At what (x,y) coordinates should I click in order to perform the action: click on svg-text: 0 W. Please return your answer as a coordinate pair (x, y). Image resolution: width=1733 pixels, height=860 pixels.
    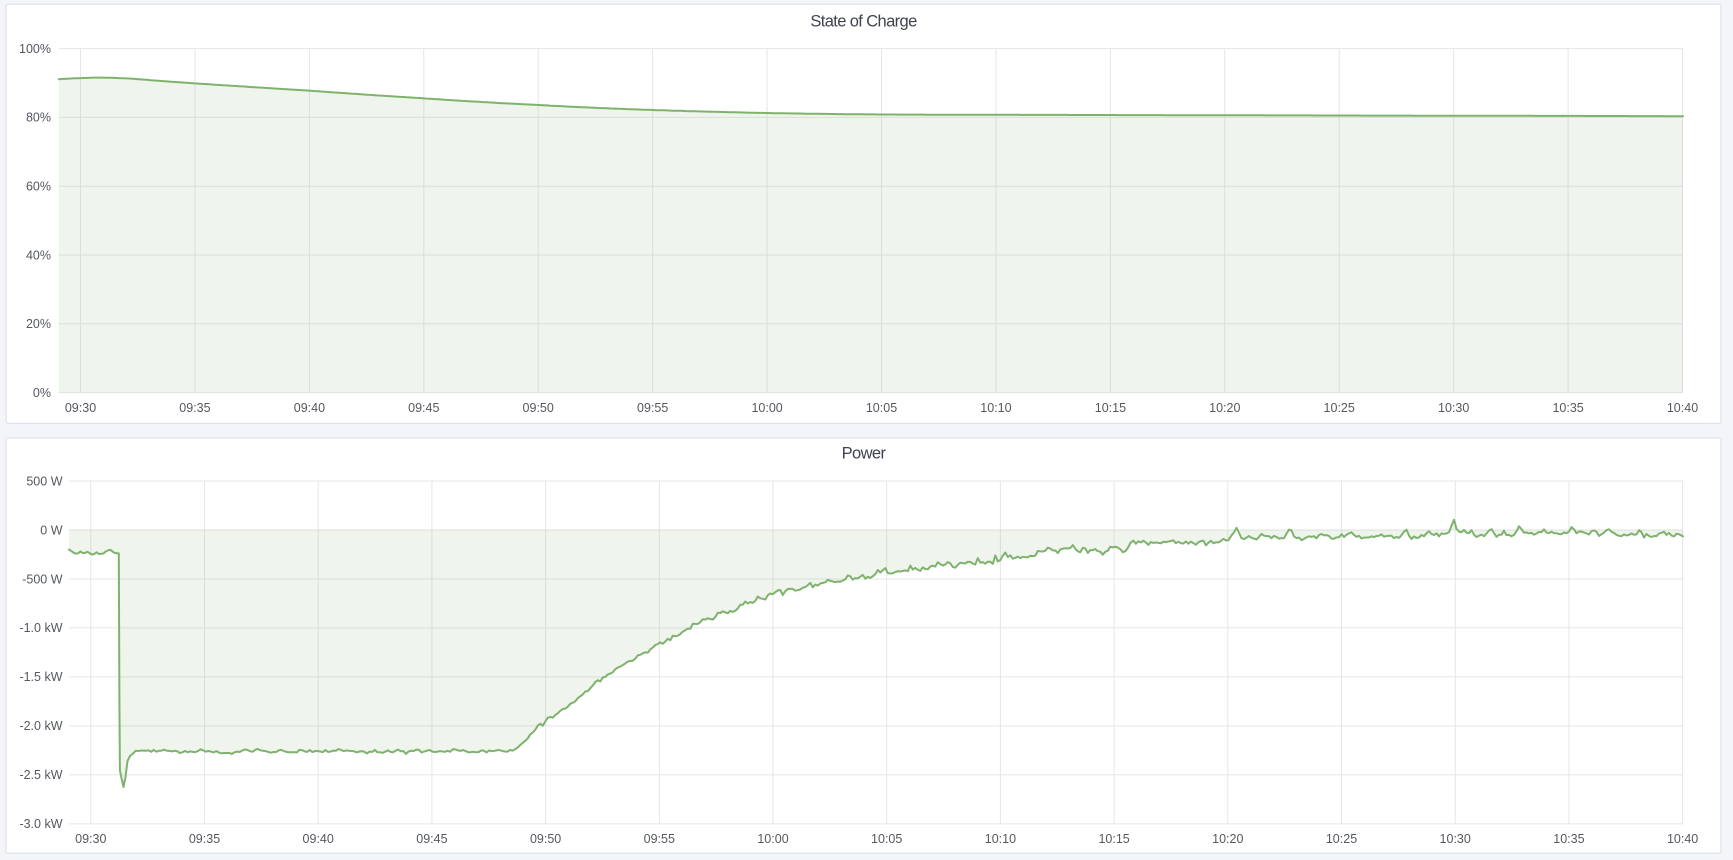
    Looking at the image, I should click on (51, 530).